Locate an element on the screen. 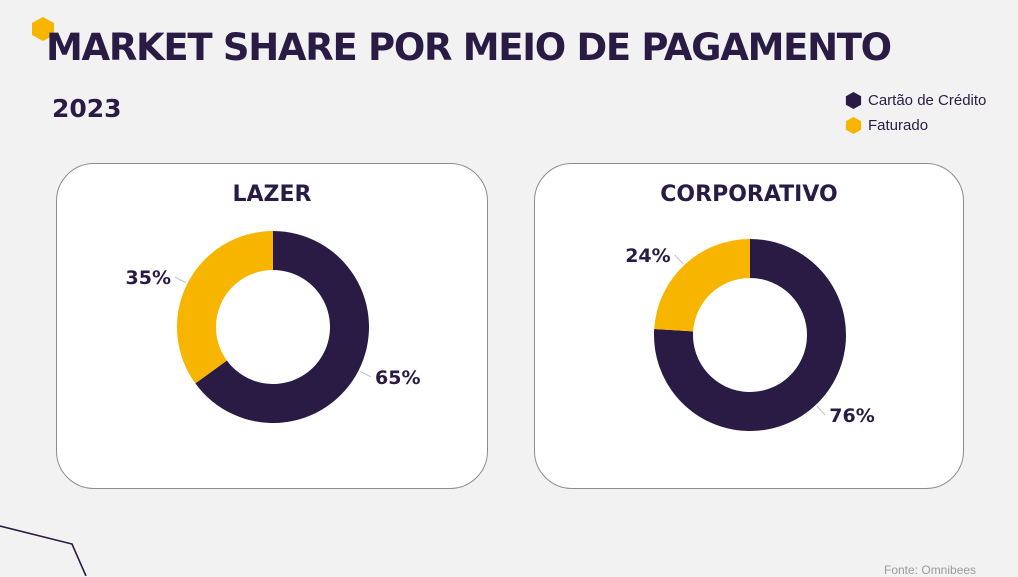 This screenshot has height=577, width=1018. hexagon-invoiced-icon is located at coordinates (853, 125).